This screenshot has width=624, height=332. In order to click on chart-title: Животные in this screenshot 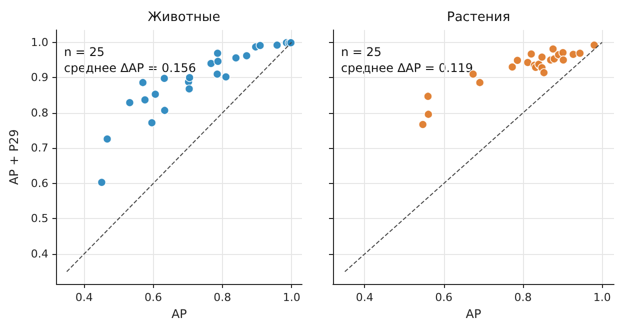, I will do `click(184, 17)`.